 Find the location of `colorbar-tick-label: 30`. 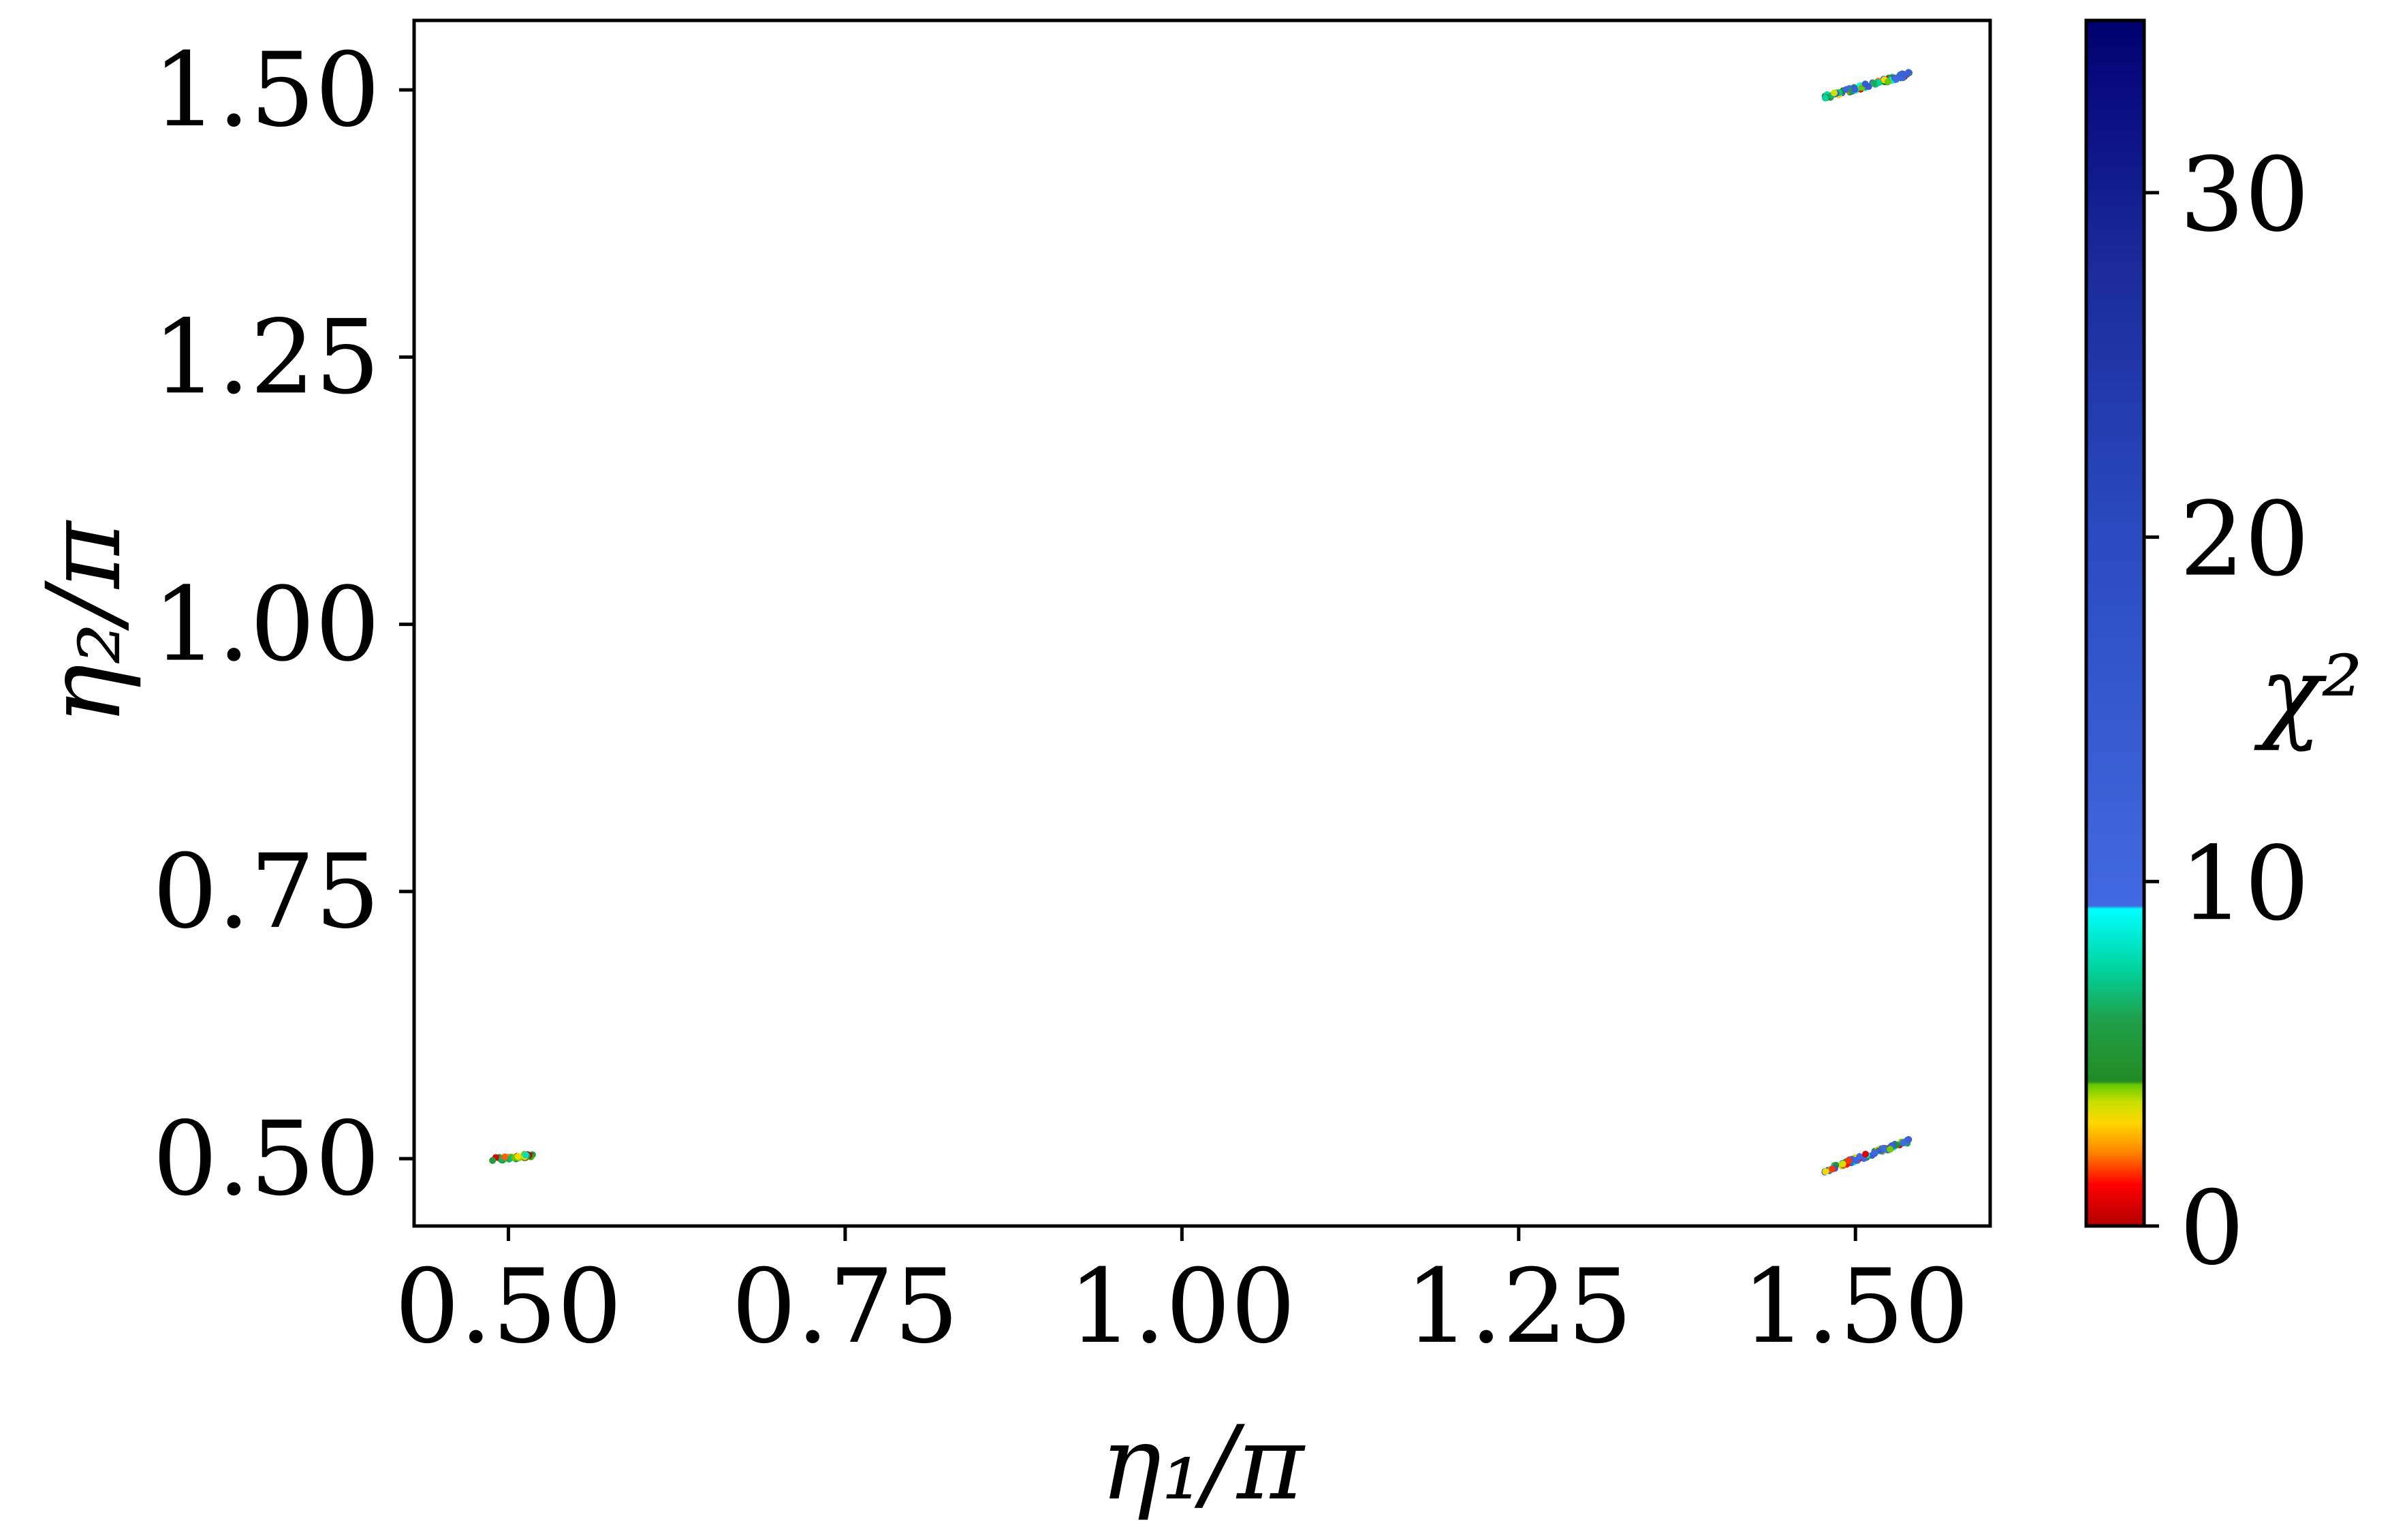

colorbar-tick-label: 30 is located at coordinates (2244, 196).